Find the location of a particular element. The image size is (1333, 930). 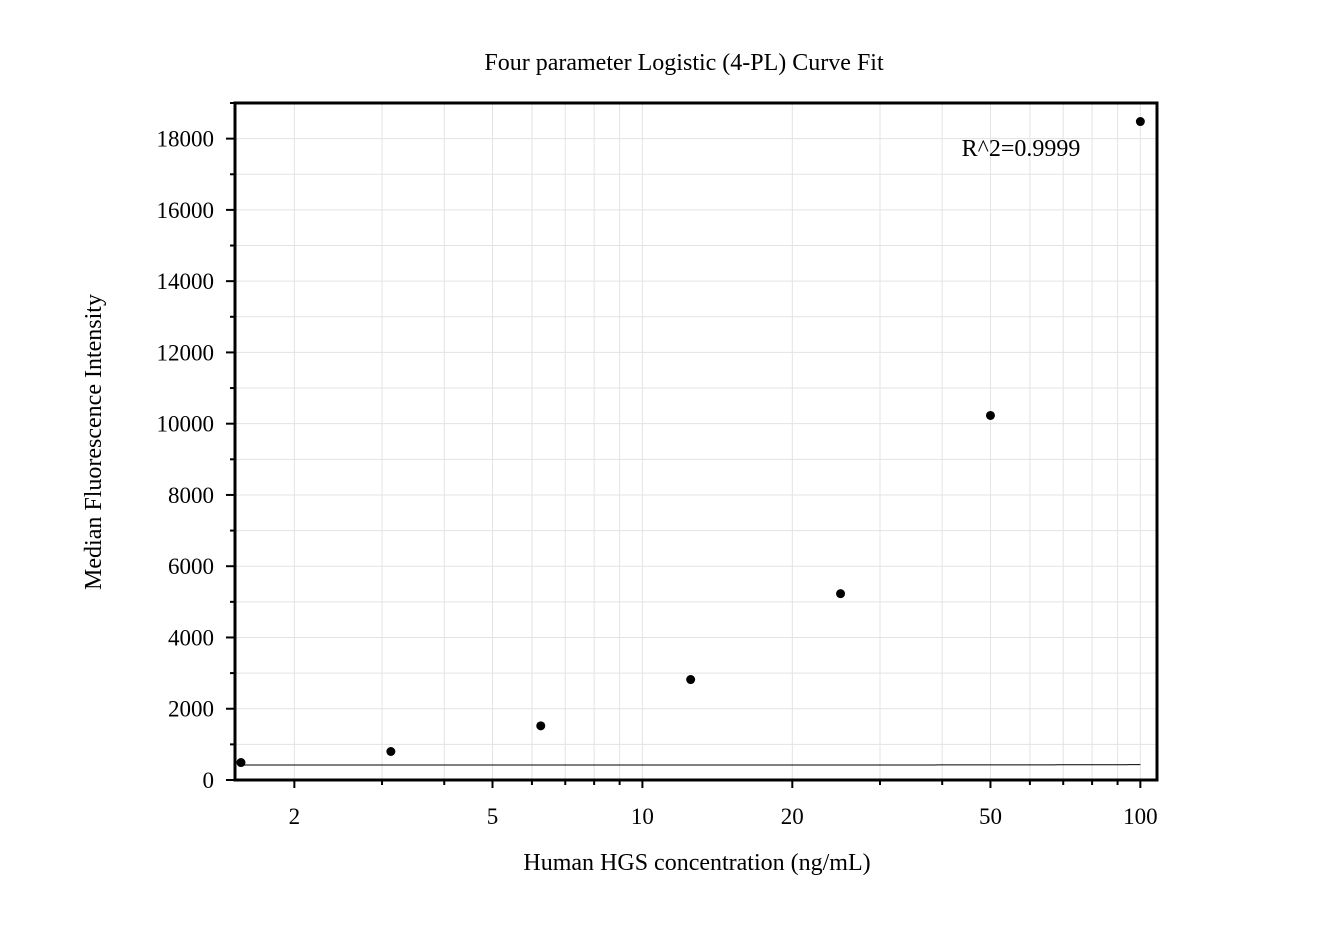

y-tick-label: 6000 is located at coordinates (191, 566).